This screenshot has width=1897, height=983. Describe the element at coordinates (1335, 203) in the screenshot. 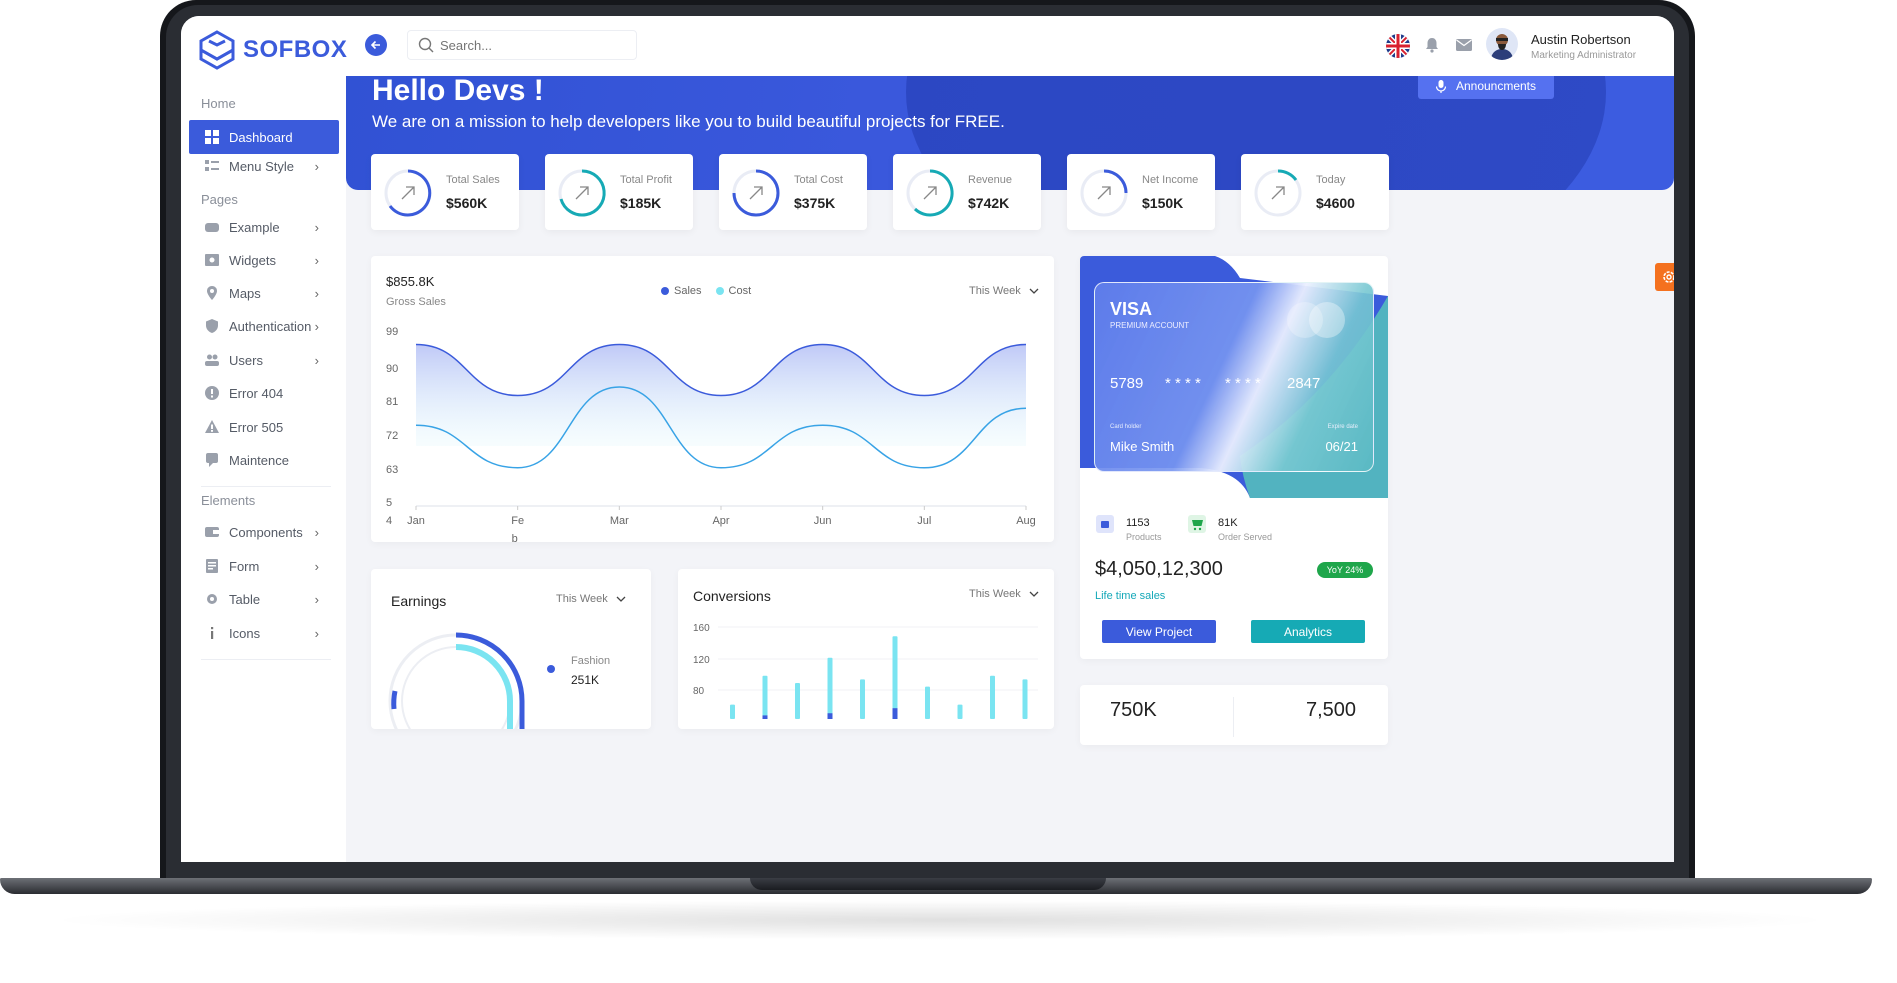

I see `stat-value: $4600` at that location.